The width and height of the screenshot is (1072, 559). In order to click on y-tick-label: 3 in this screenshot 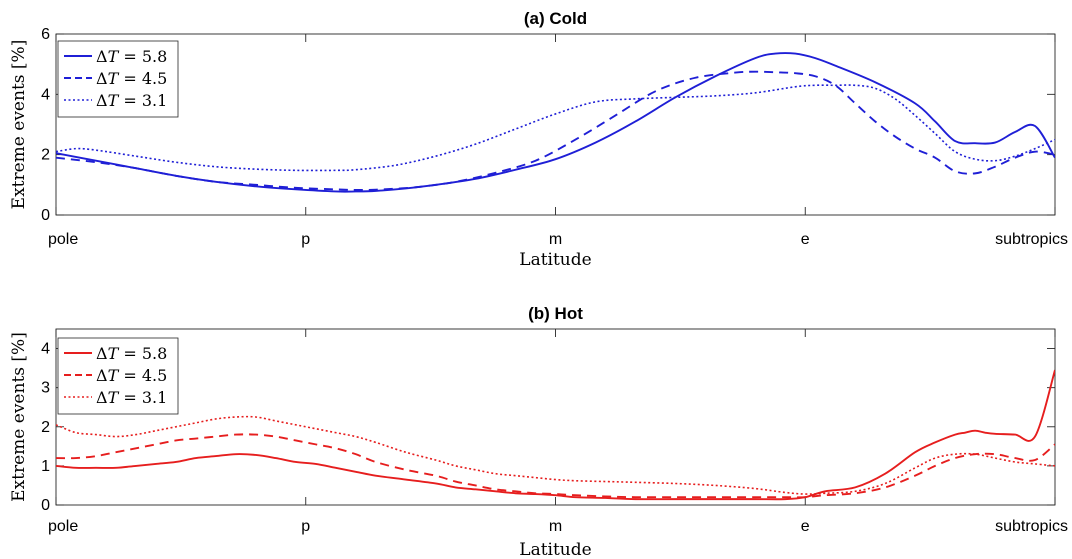, I will do `click(45, 388)`.